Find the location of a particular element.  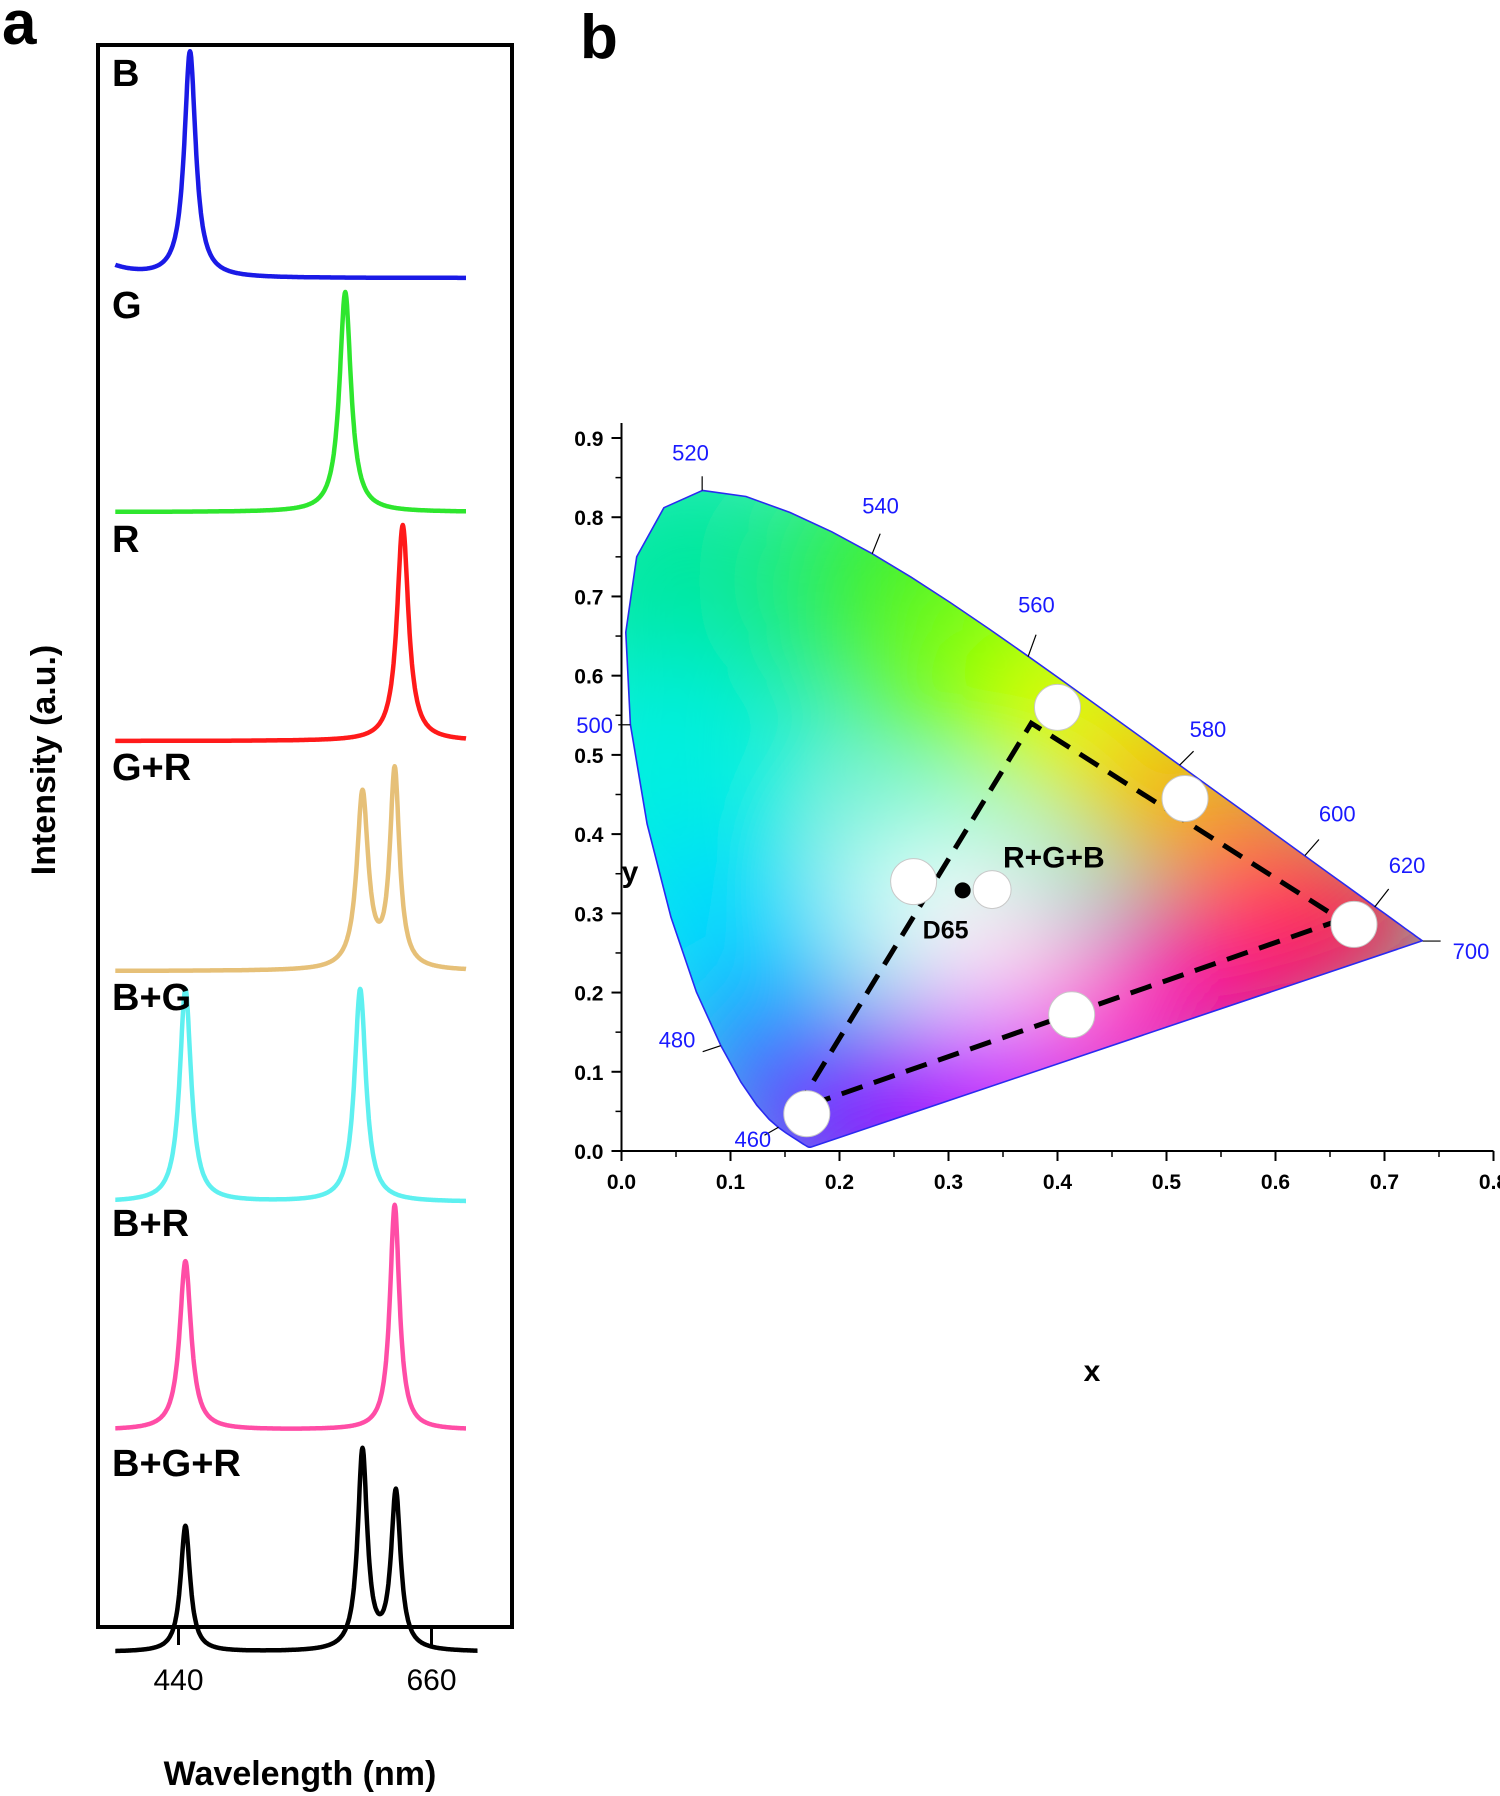

spectrum-b-g-r is located at coordinates (296, 1549).